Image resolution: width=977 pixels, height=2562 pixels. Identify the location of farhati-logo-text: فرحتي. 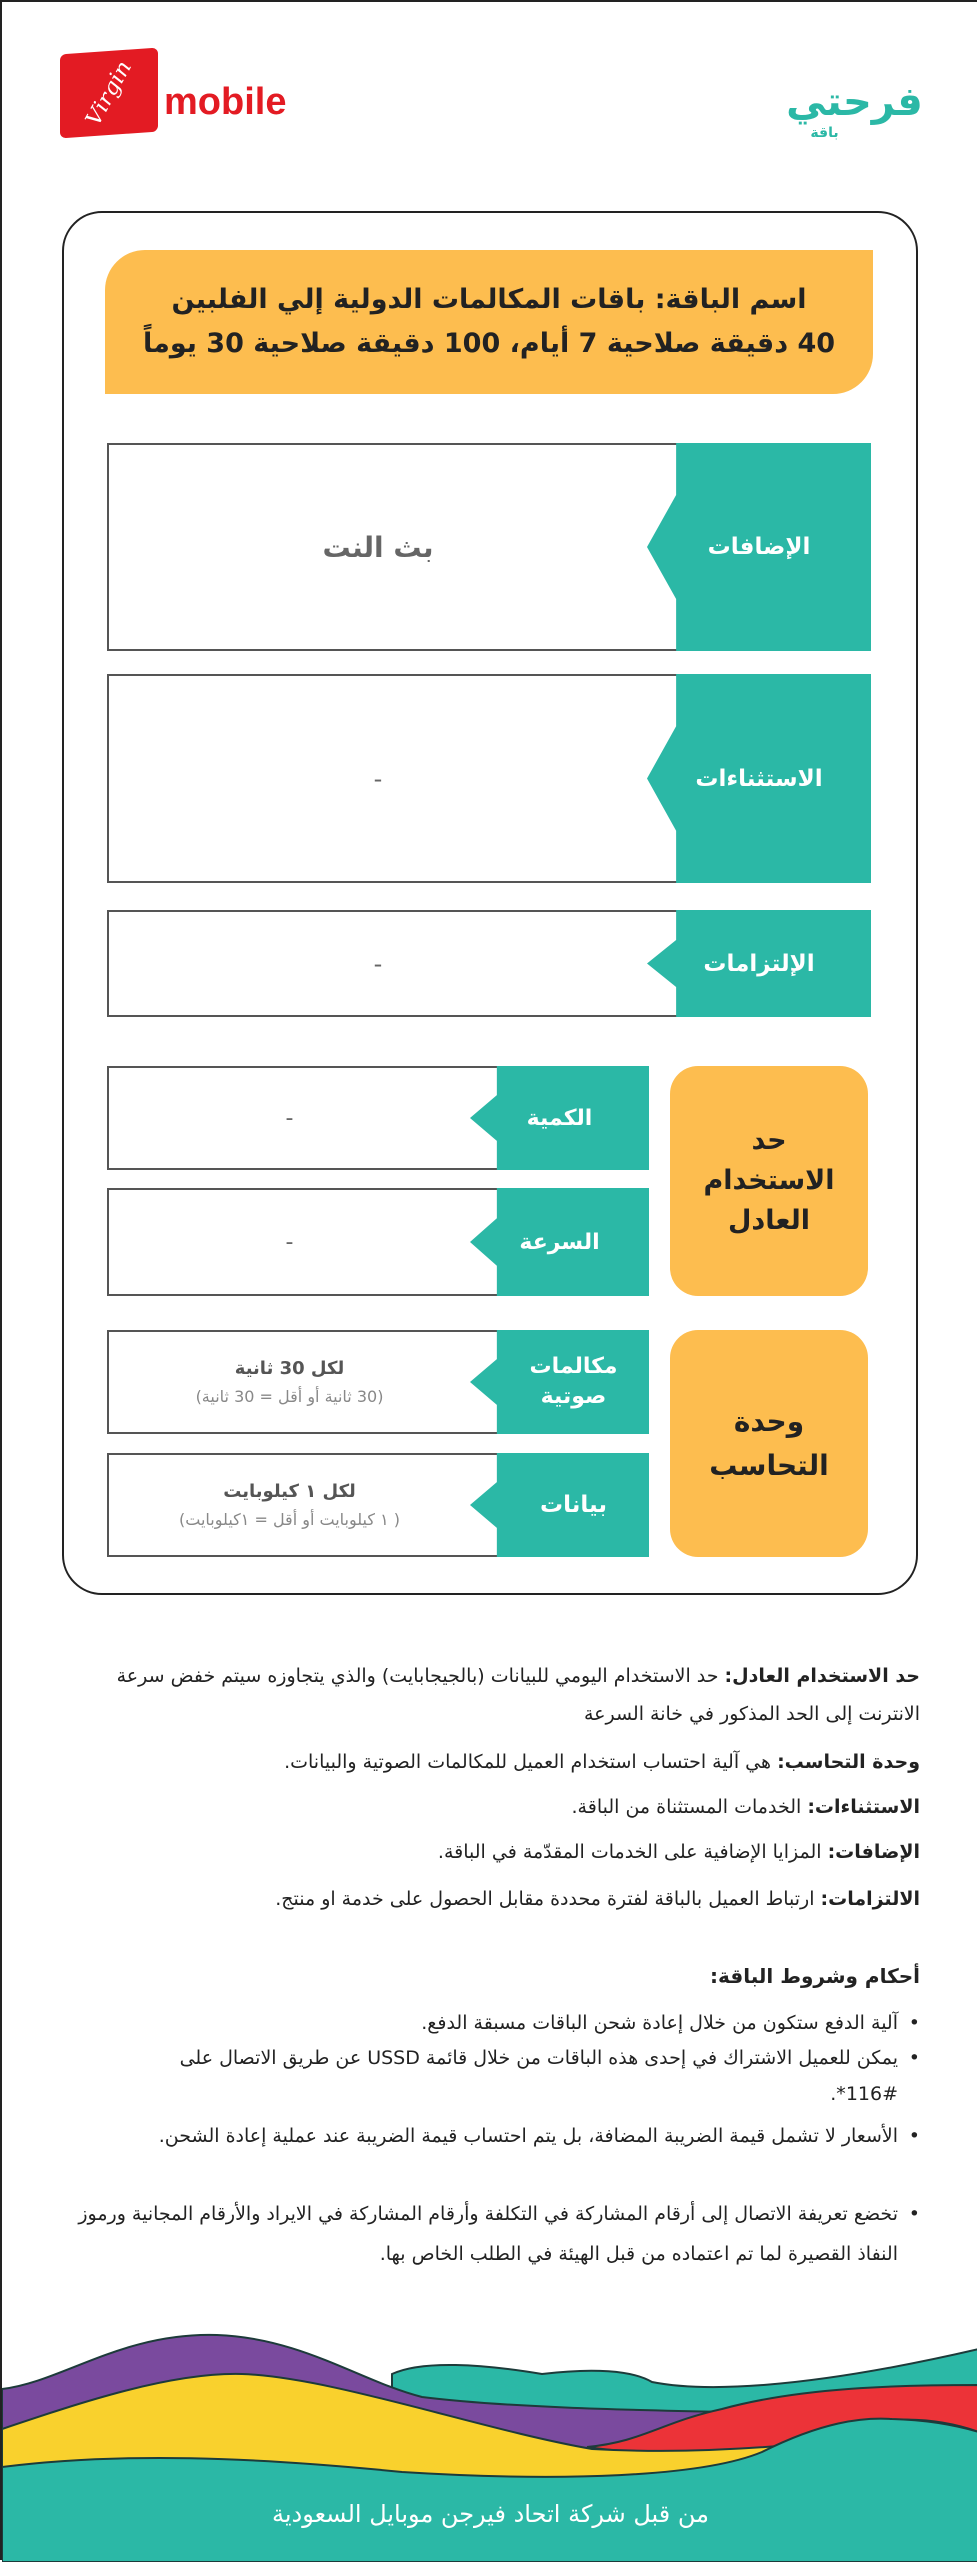
(854, 102).